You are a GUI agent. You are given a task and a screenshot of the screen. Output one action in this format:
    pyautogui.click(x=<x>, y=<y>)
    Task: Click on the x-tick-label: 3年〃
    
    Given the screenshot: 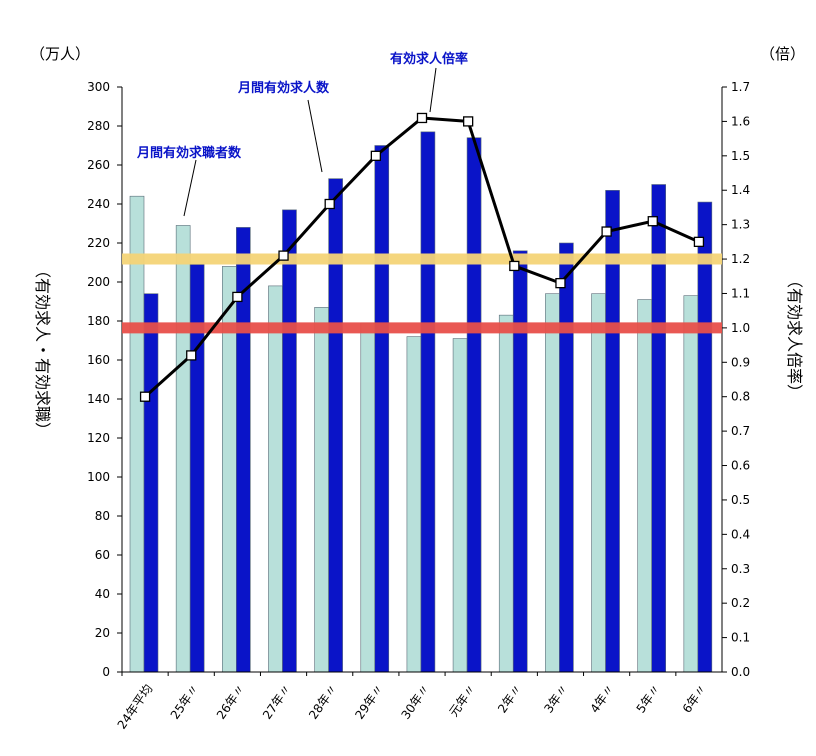 What is the action you would take?
    pyautogui.click(x=556, y=699)
    